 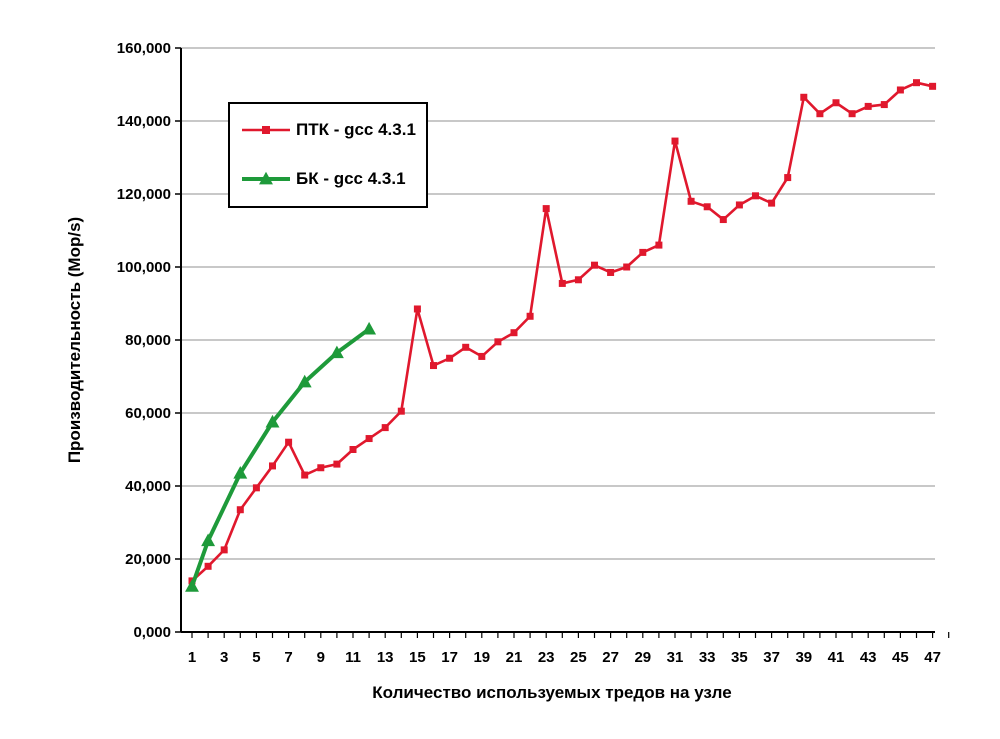 I want to click on x-tick-label: 29, so click(x=642, y=657).